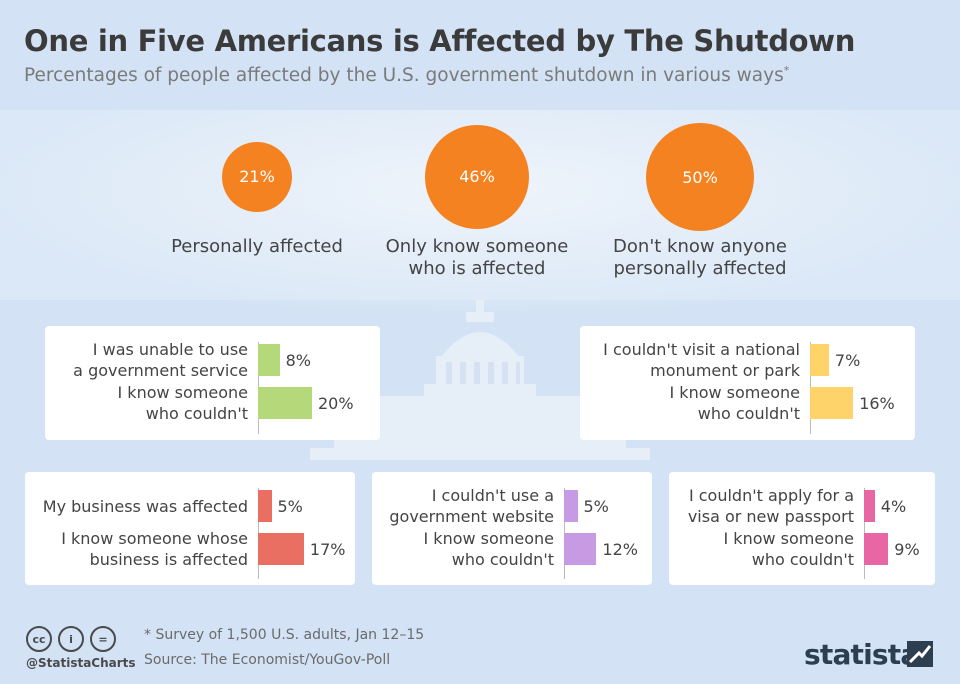 Image resolution: width=960 pixels, height=684 pixels. What do you see at coordinates (71, 639) in the screenshot?
I see `attribution-icon: i` at bounding box center [71, 639].